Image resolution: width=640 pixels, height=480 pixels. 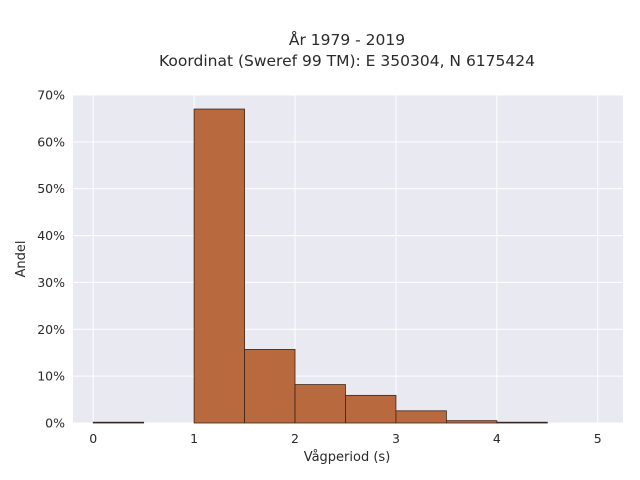 I want to click on x-tick-label: 3, so click(x=396, y=438).